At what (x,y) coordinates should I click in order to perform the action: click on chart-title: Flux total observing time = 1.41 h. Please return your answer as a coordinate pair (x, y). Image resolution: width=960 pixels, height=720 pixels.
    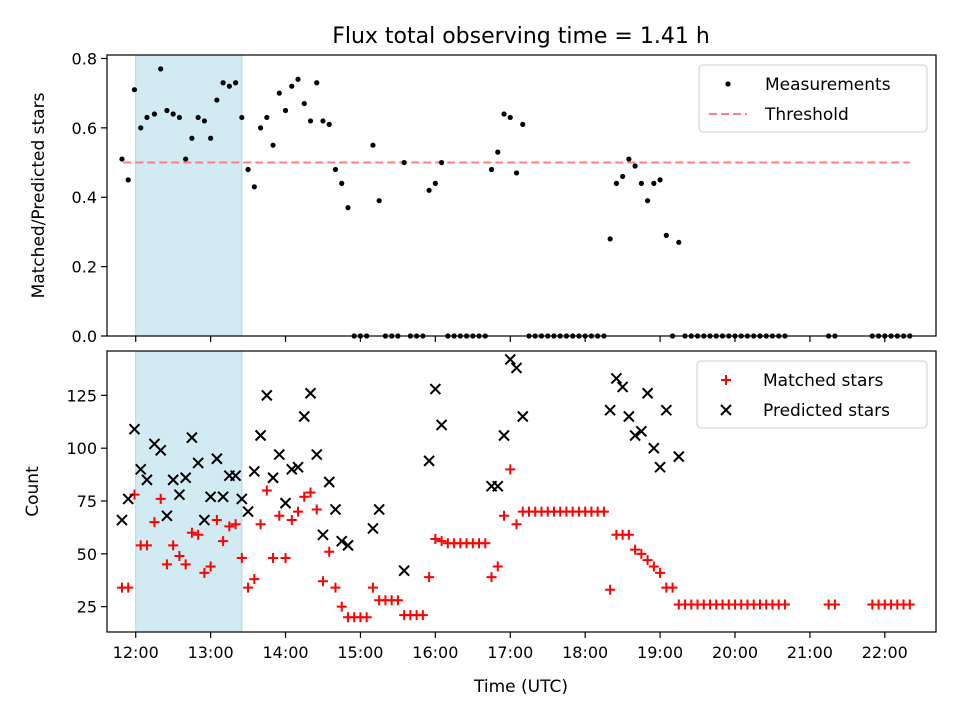
    Looking at the image, I should click on (521, 36).